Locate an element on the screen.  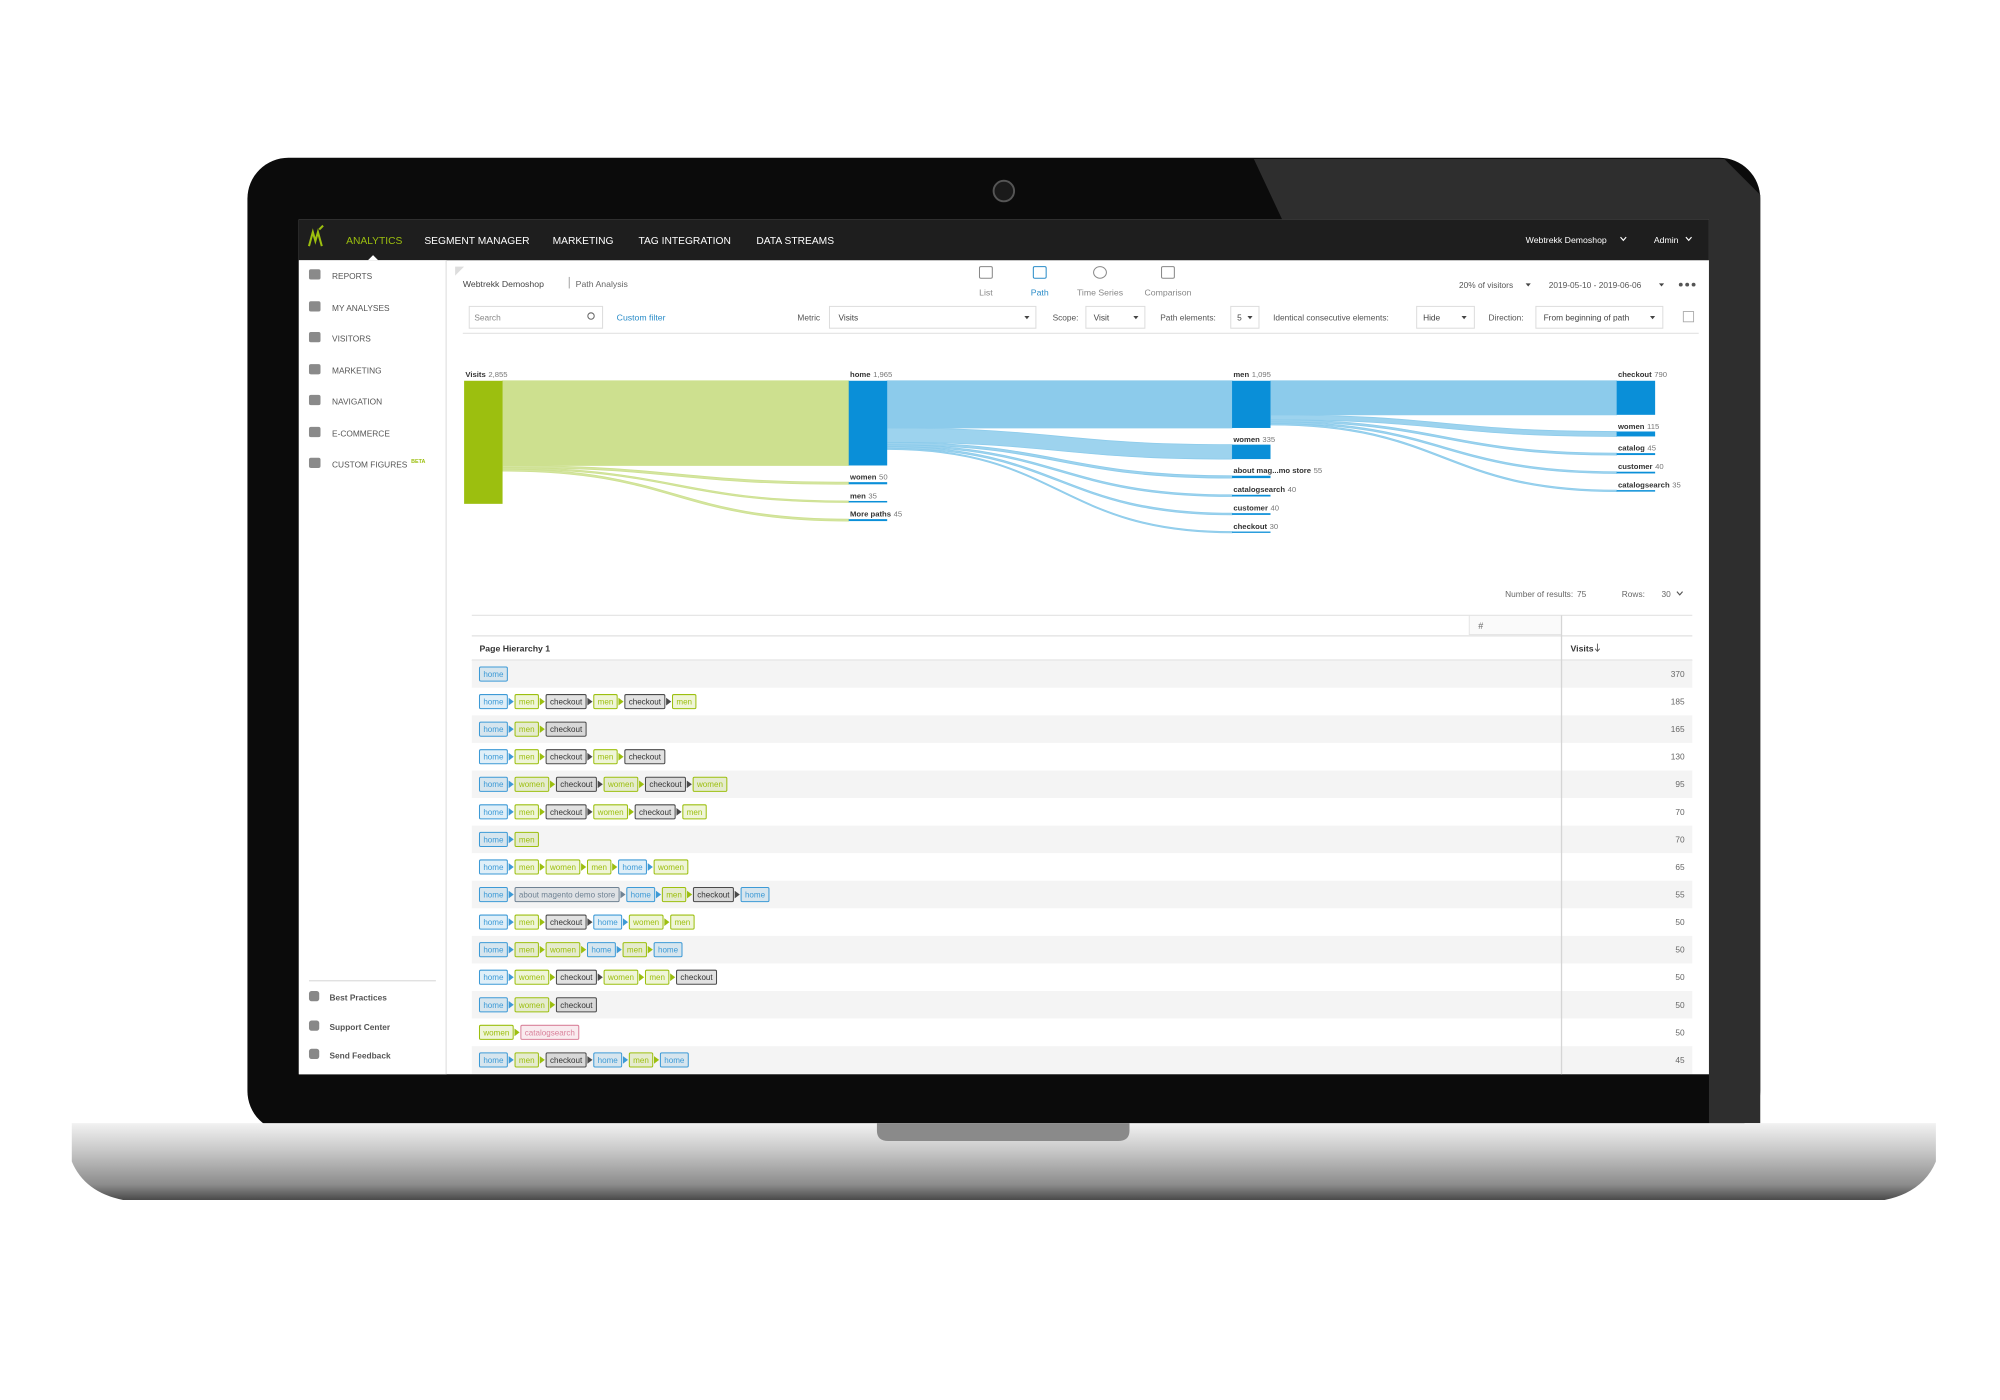
sankey-flow is located at coordinates (1444, 398).